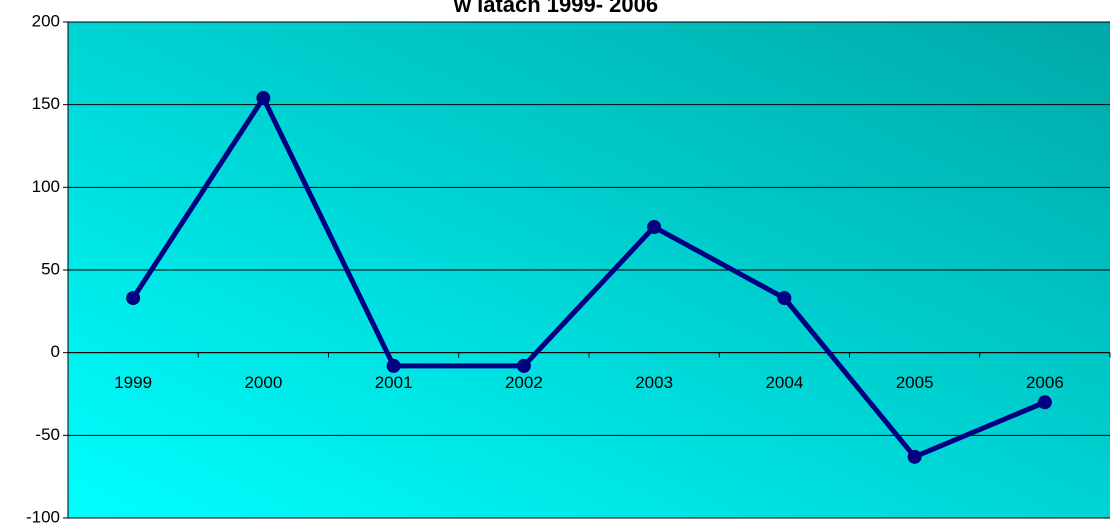  What do you see at coordinates (915, 382) in the screenshot?
I see `x-tick-label: 2005` at bounding box center [915, 382].